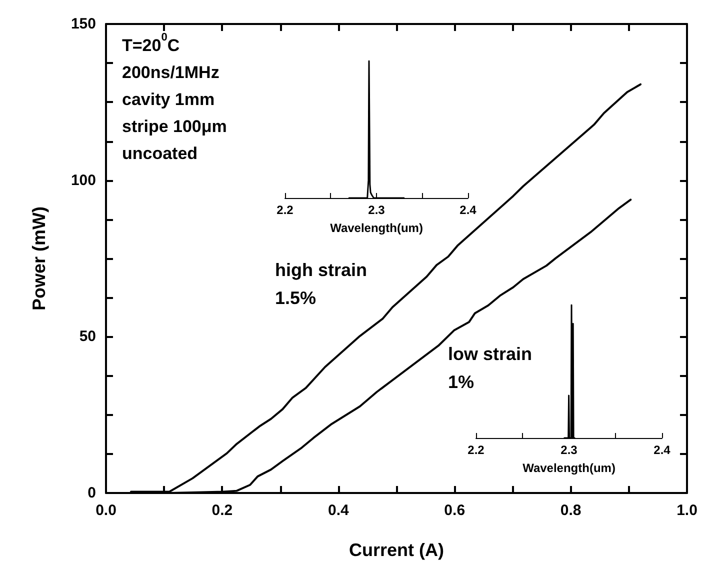 The width and height of the screenshot is (702, 566). What do you see at coordinates (106, 510) in the screenshot?
I see `x-tick-label: 0.0` at bounding box center [106, 510].